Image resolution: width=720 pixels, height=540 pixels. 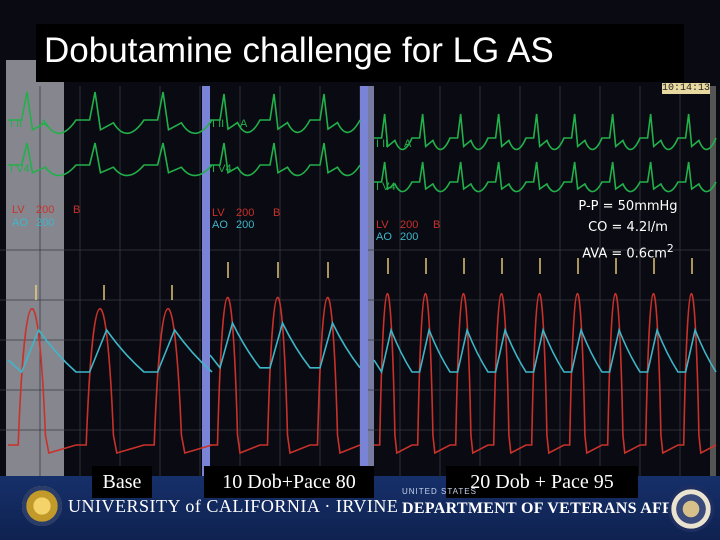 I want to click on hemodynamic-stats: P-P = 50mmHg CO = 4.2l/m AVA = 0.6cm2, so click(x=628, y=230).